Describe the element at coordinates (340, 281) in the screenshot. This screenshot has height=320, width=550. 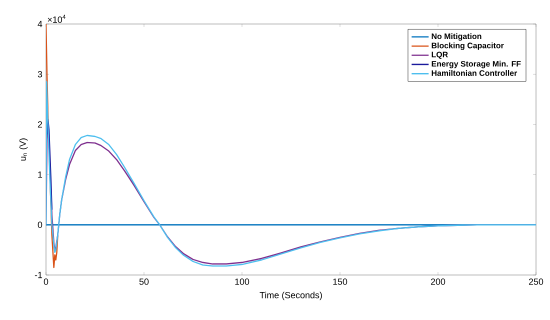
I see `x-tick-label: 150` at that location.